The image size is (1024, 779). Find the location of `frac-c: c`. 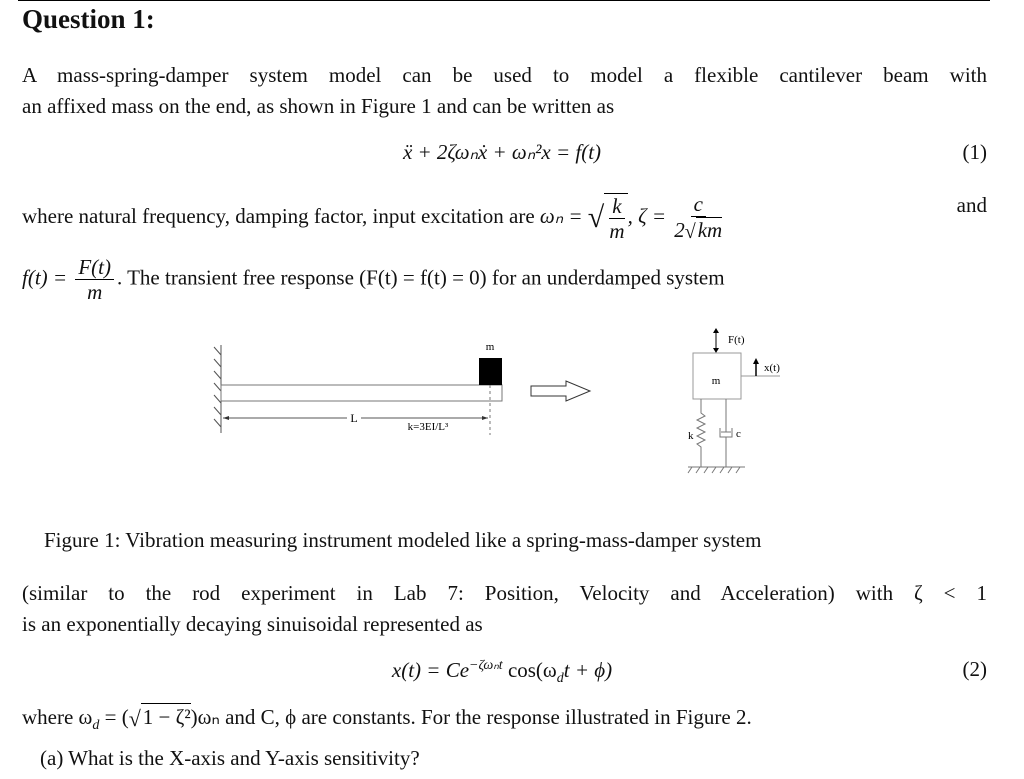

frac-c: c is located at coordinates (698, 204).